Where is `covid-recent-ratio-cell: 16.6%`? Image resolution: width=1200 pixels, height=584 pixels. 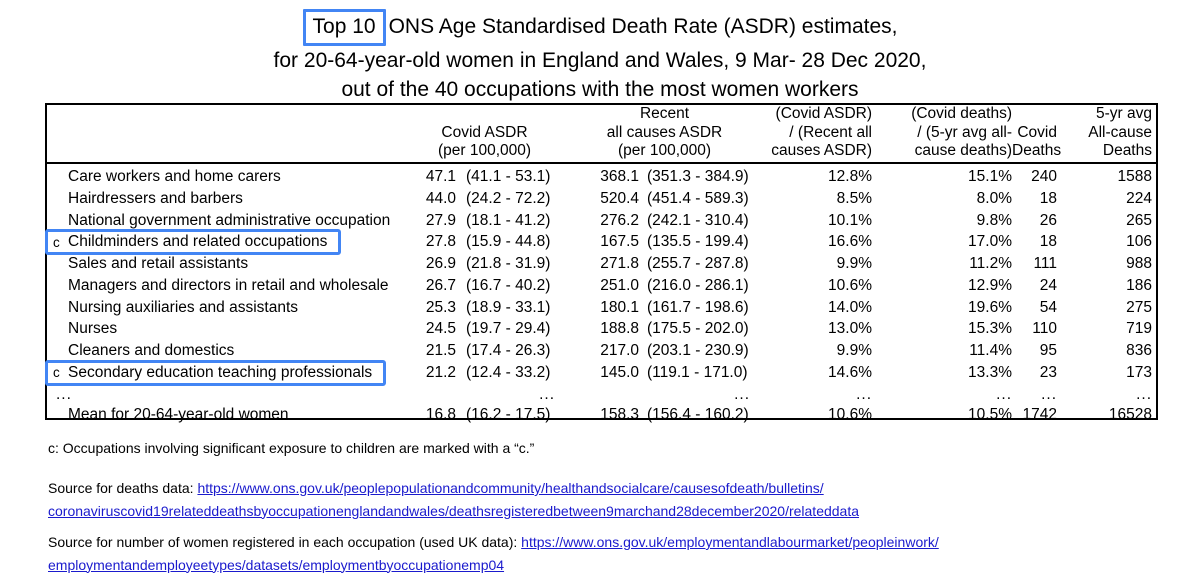 covid-recent-ratio-cell: 16.6% is located at coordinates (850, 242).